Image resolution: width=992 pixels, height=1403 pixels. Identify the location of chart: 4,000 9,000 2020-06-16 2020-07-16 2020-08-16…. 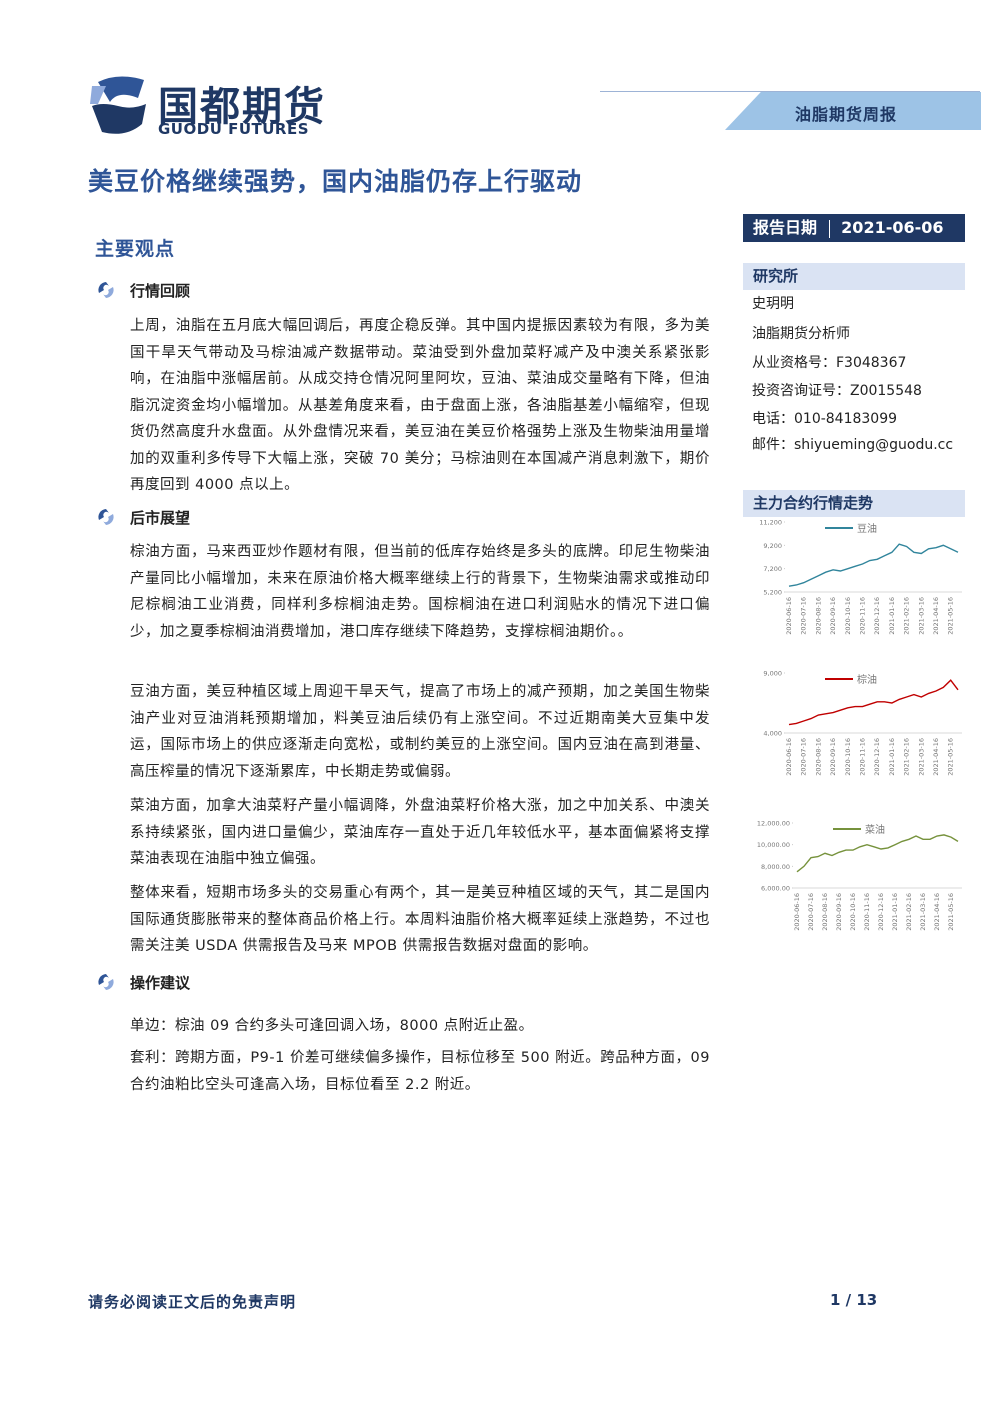
(862, 723).